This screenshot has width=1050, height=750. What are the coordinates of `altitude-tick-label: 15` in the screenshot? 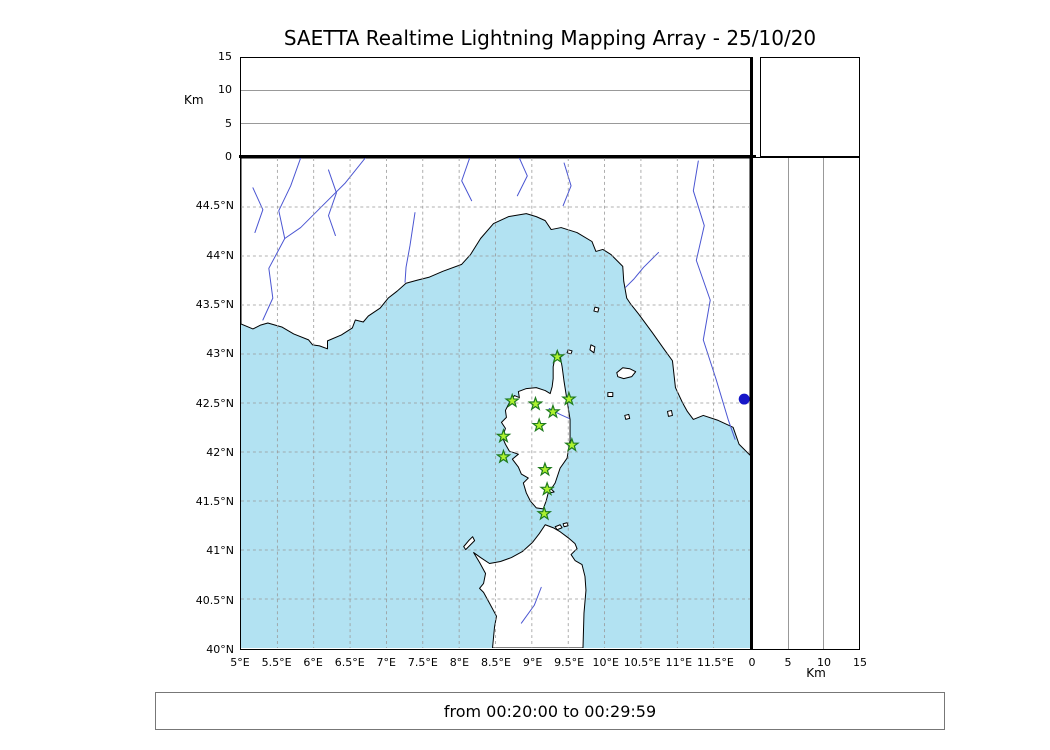 It's located at (225, 56).